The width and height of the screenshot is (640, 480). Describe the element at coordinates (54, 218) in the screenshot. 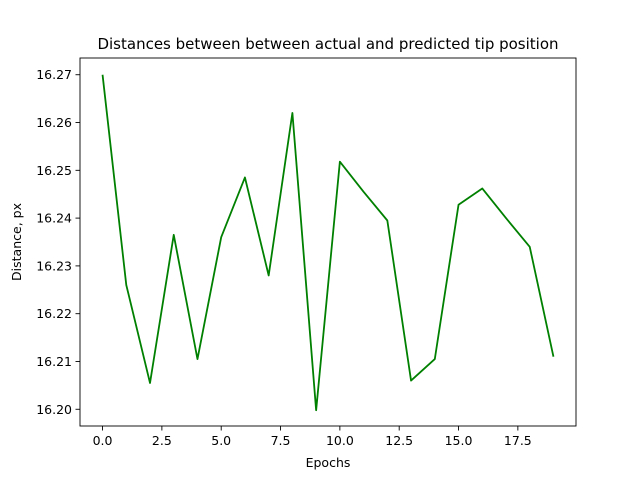

I see `y-tick-label: 16.24` at that location.